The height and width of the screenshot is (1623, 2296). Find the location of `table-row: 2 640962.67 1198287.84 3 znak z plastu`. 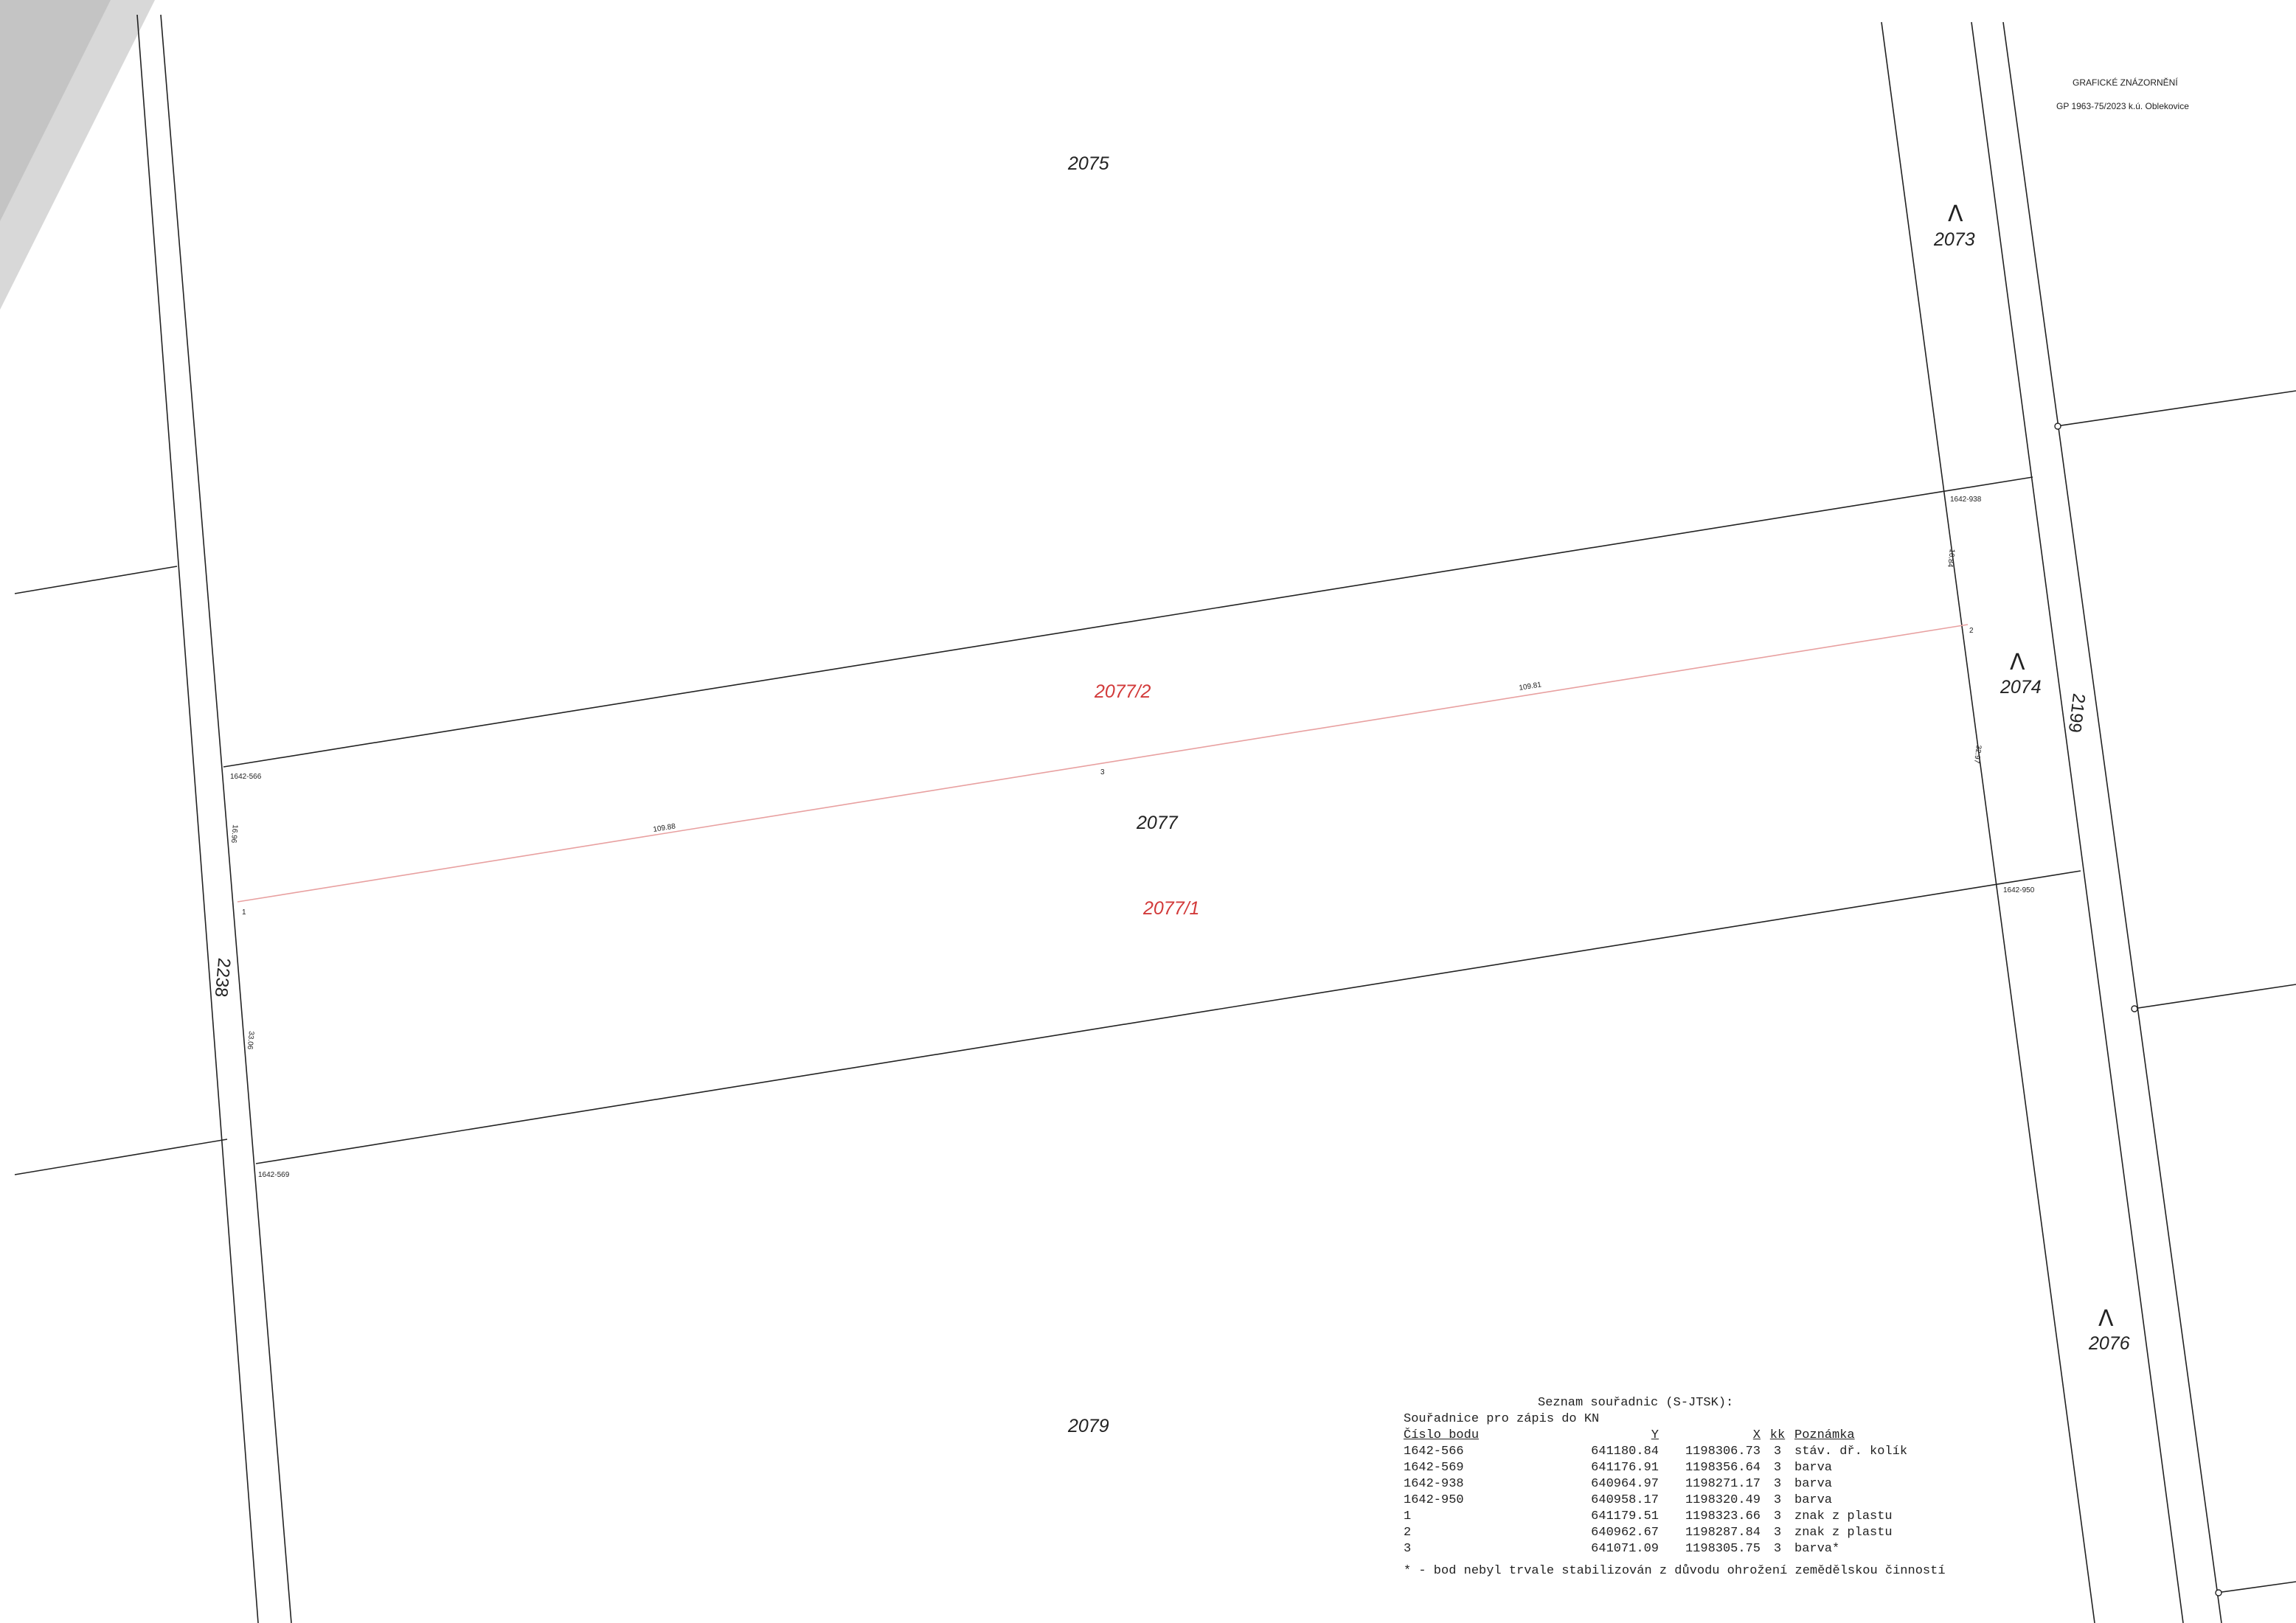

table-row: 2 640962.67 1198287.84 3 znak z plastu is located at coordinates (1735, 1533).